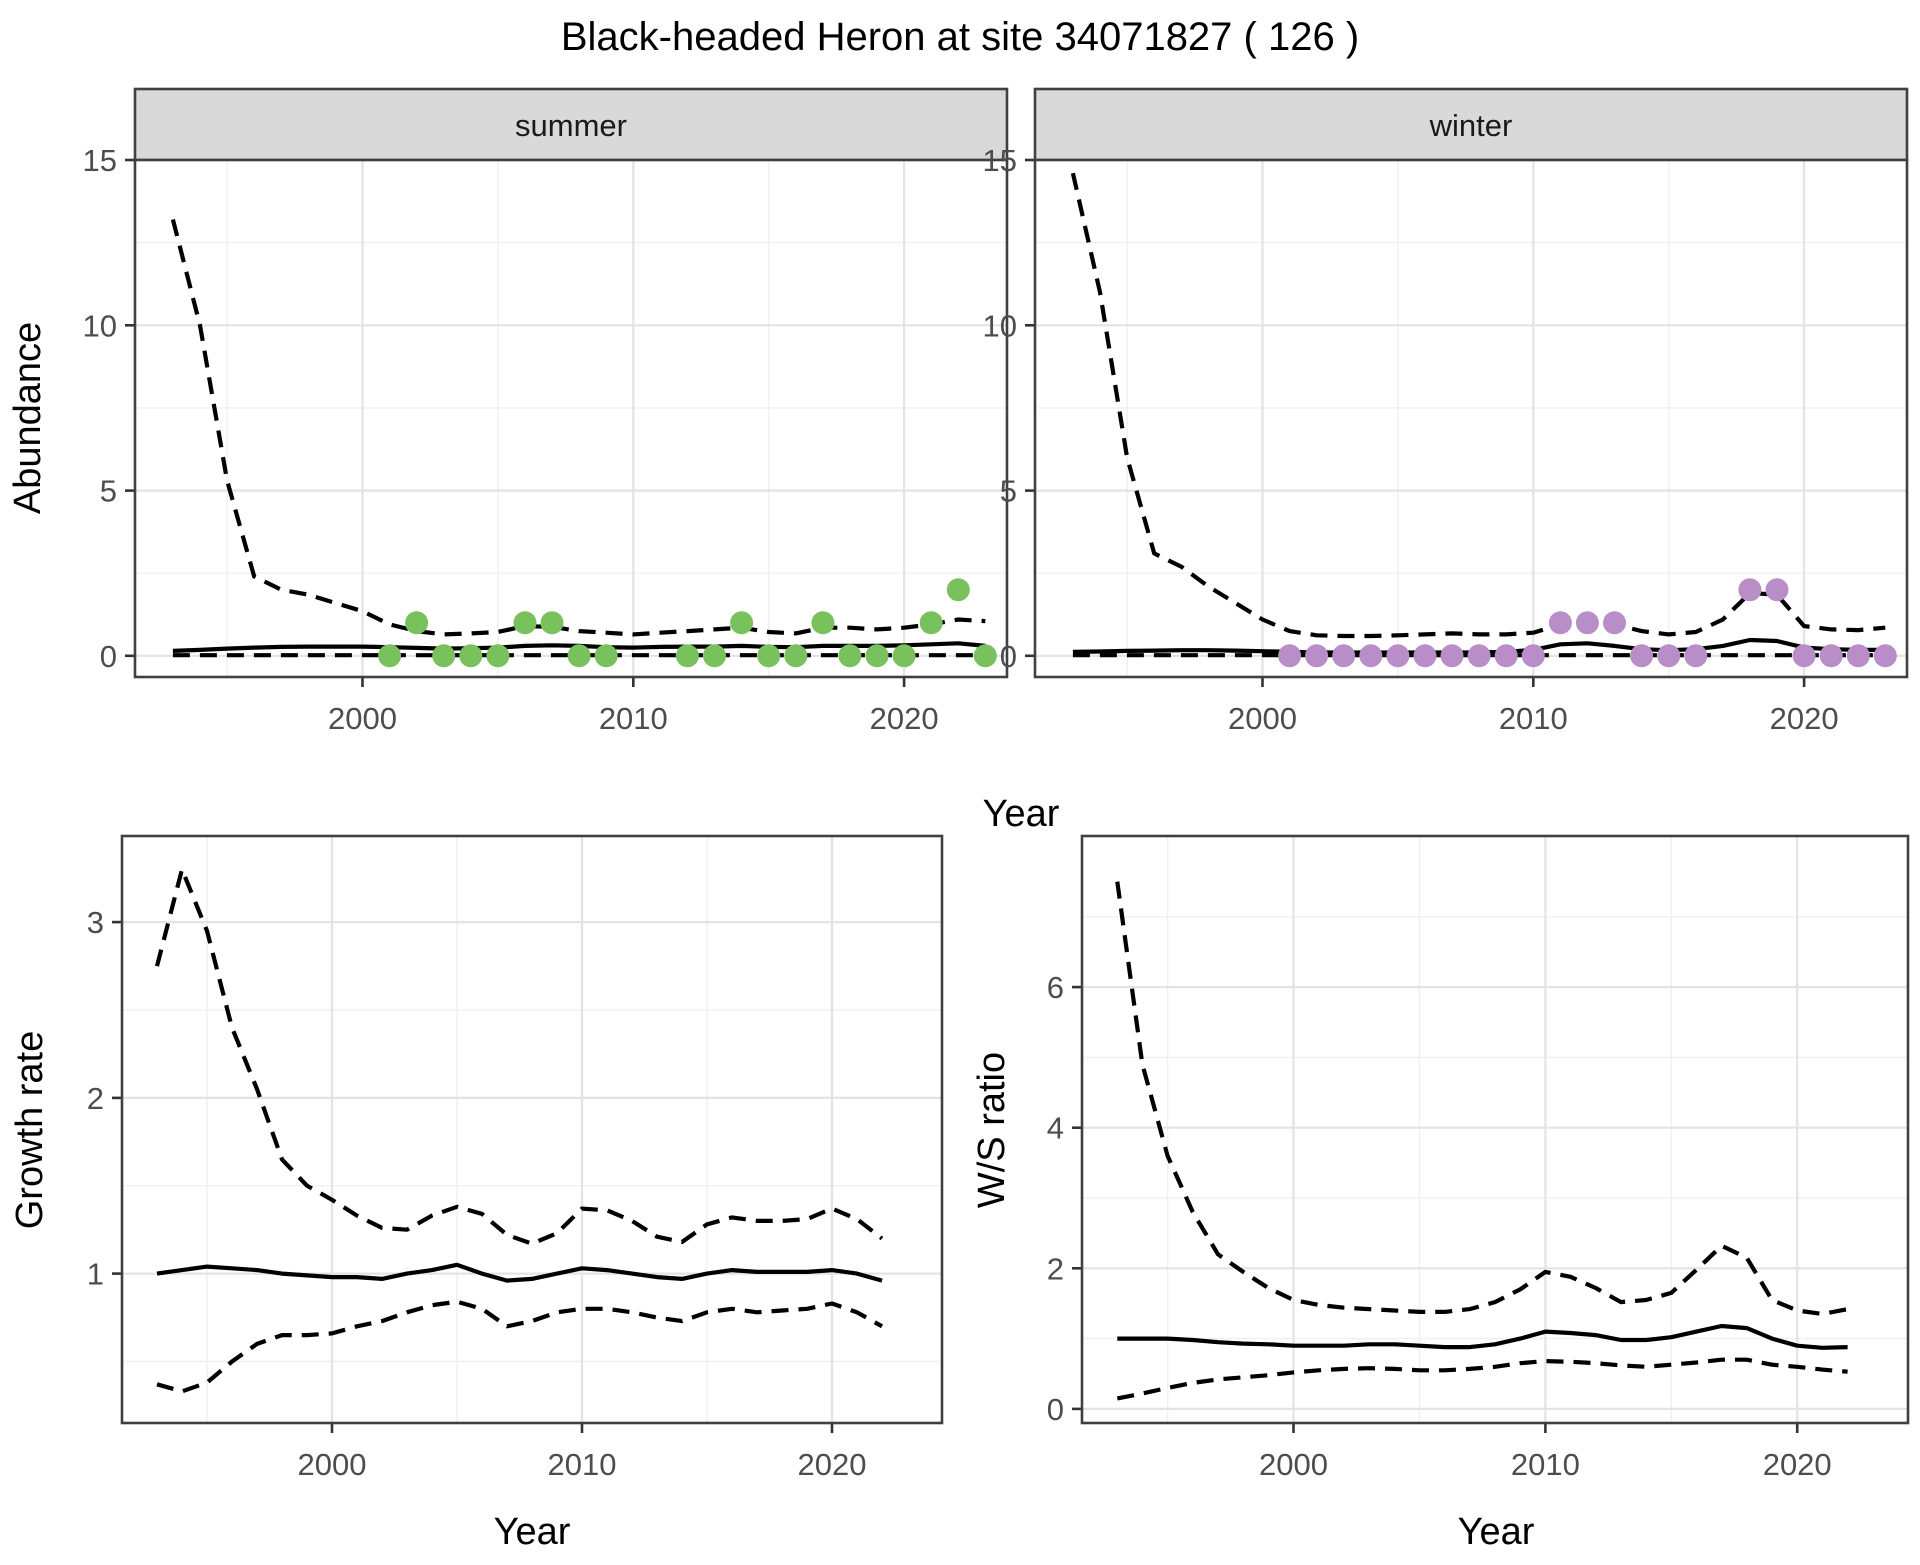 The height and width of the screenshot is (1565, 1920). I want to click on y-tick-label: 1, so click(95, 1274).